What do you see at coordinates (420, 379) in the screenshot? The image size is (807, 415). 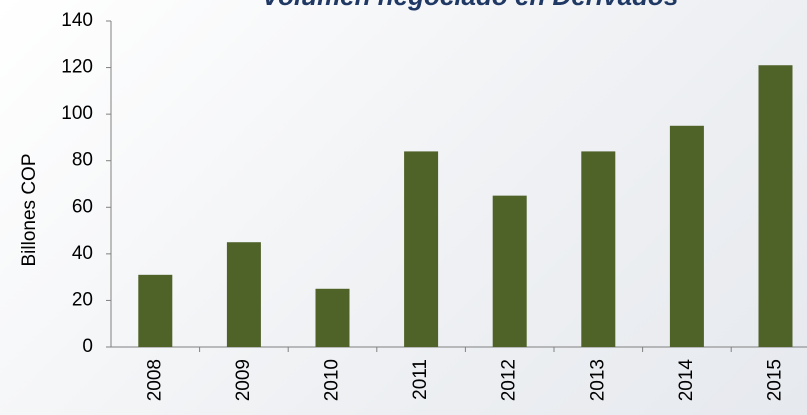 I see `x-tick-label: 2011` at bounding box center [420, 379].